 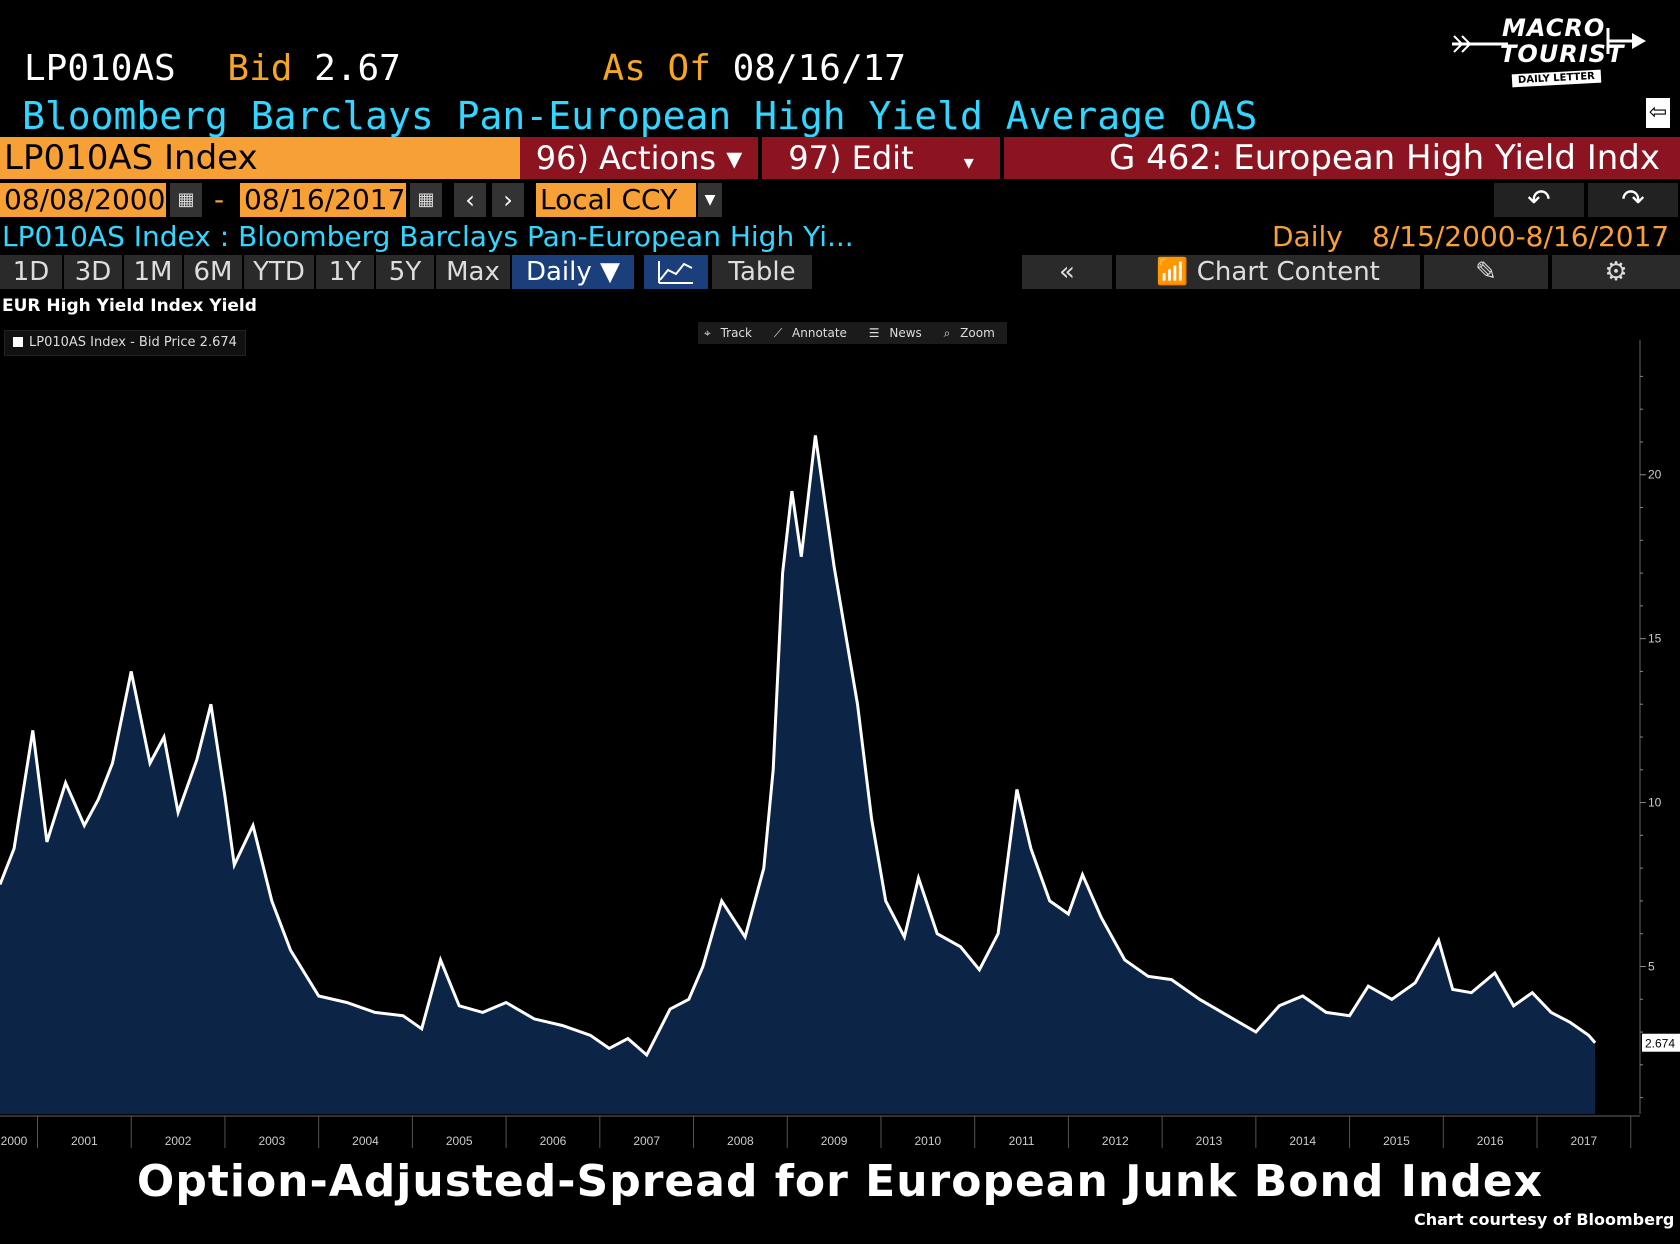 I want to click on chart-content-button: 📶 Chart Content, so click(x=1268, y=272).